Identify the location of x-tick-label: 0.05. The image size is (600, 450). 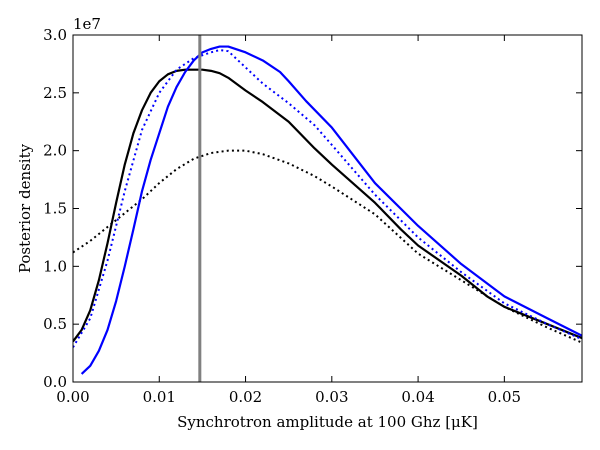
(504, 397).